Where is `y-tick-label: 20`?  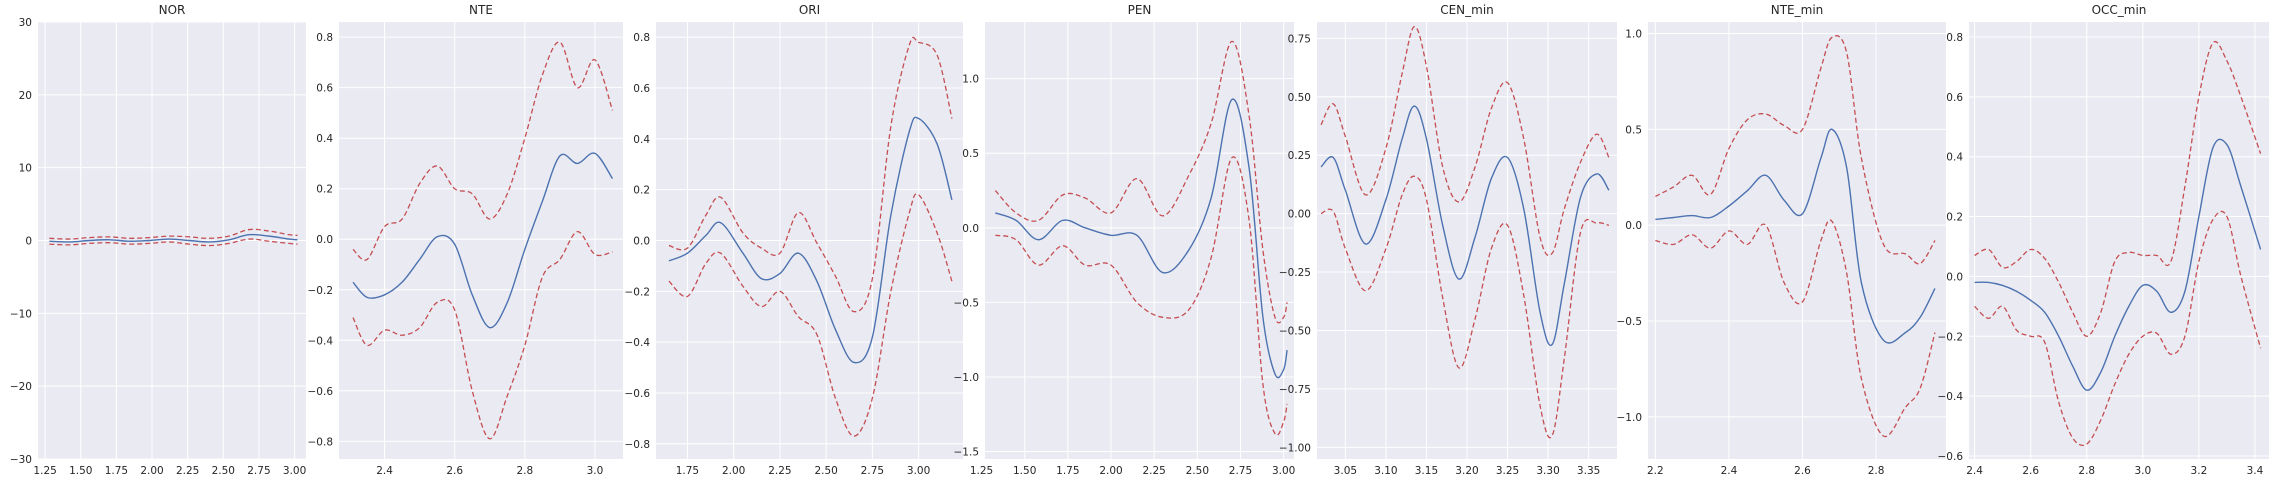
y-tick-label: 20 is located at coordinates (25, 96).